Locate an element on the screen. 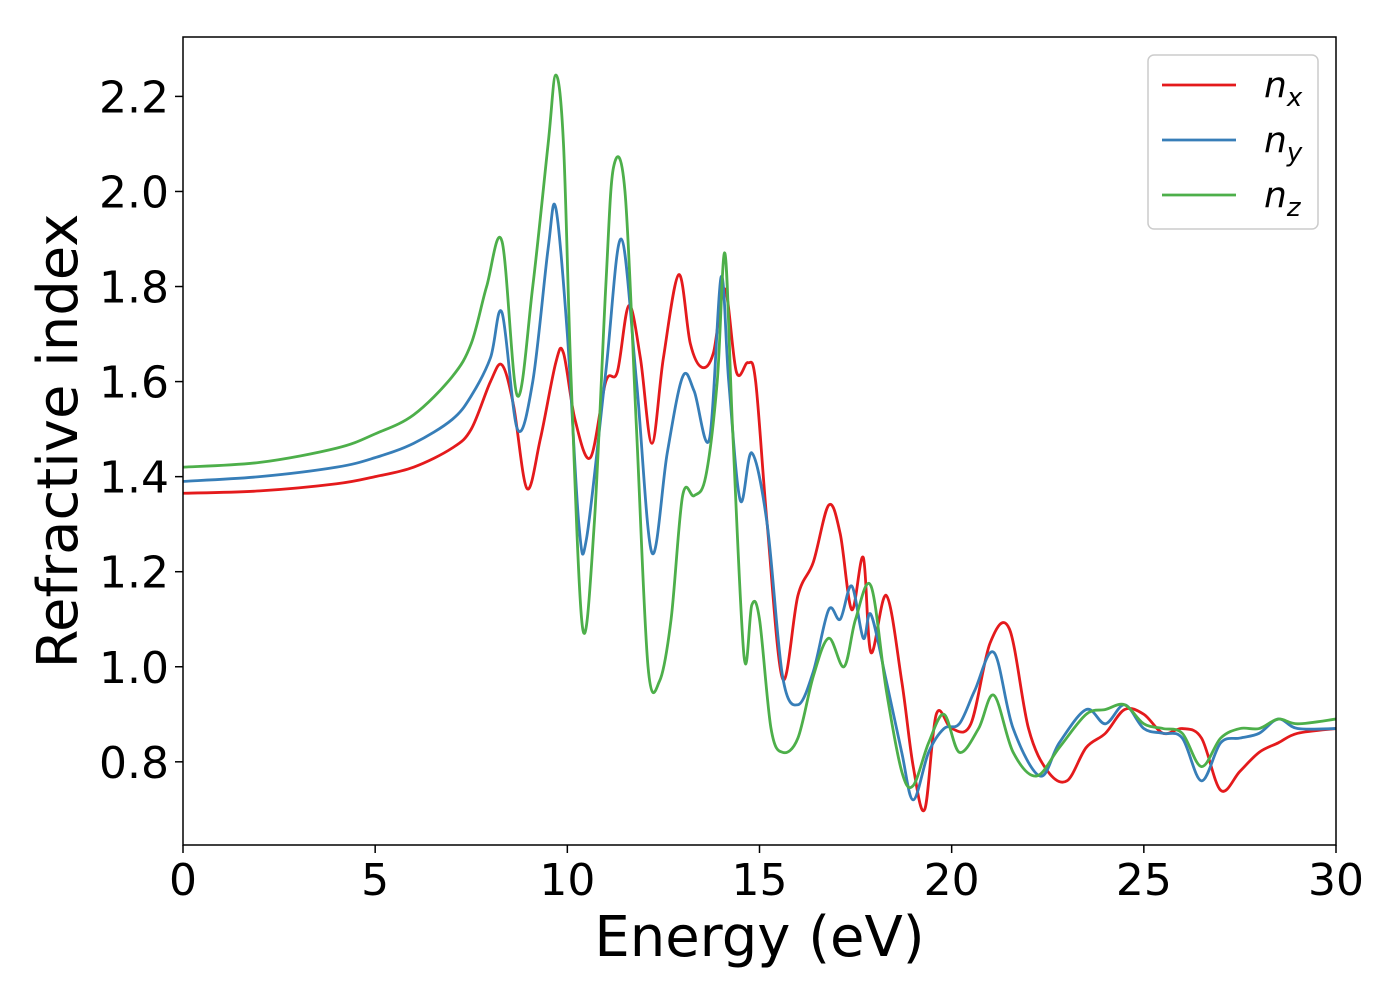 The height and width of the screenshot is (1000, 1400). legend-label-nx: nx is located at coordinates (1283, 89).